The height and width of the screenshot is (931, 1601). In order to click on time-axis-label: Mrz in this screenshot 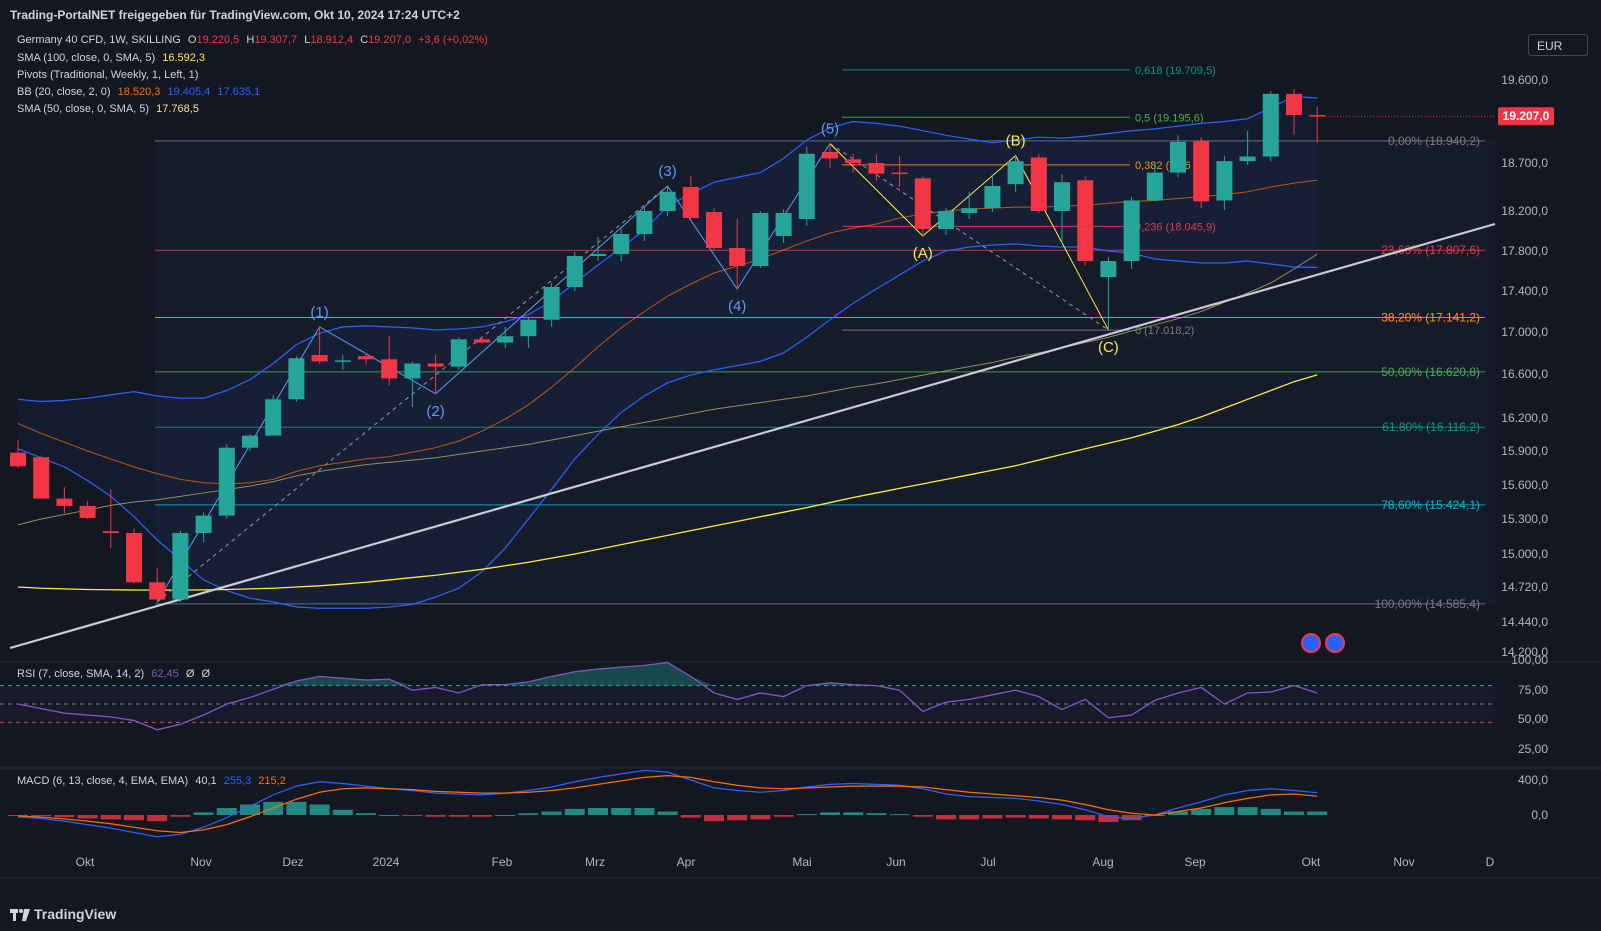, I will do `click(595, 862)`.